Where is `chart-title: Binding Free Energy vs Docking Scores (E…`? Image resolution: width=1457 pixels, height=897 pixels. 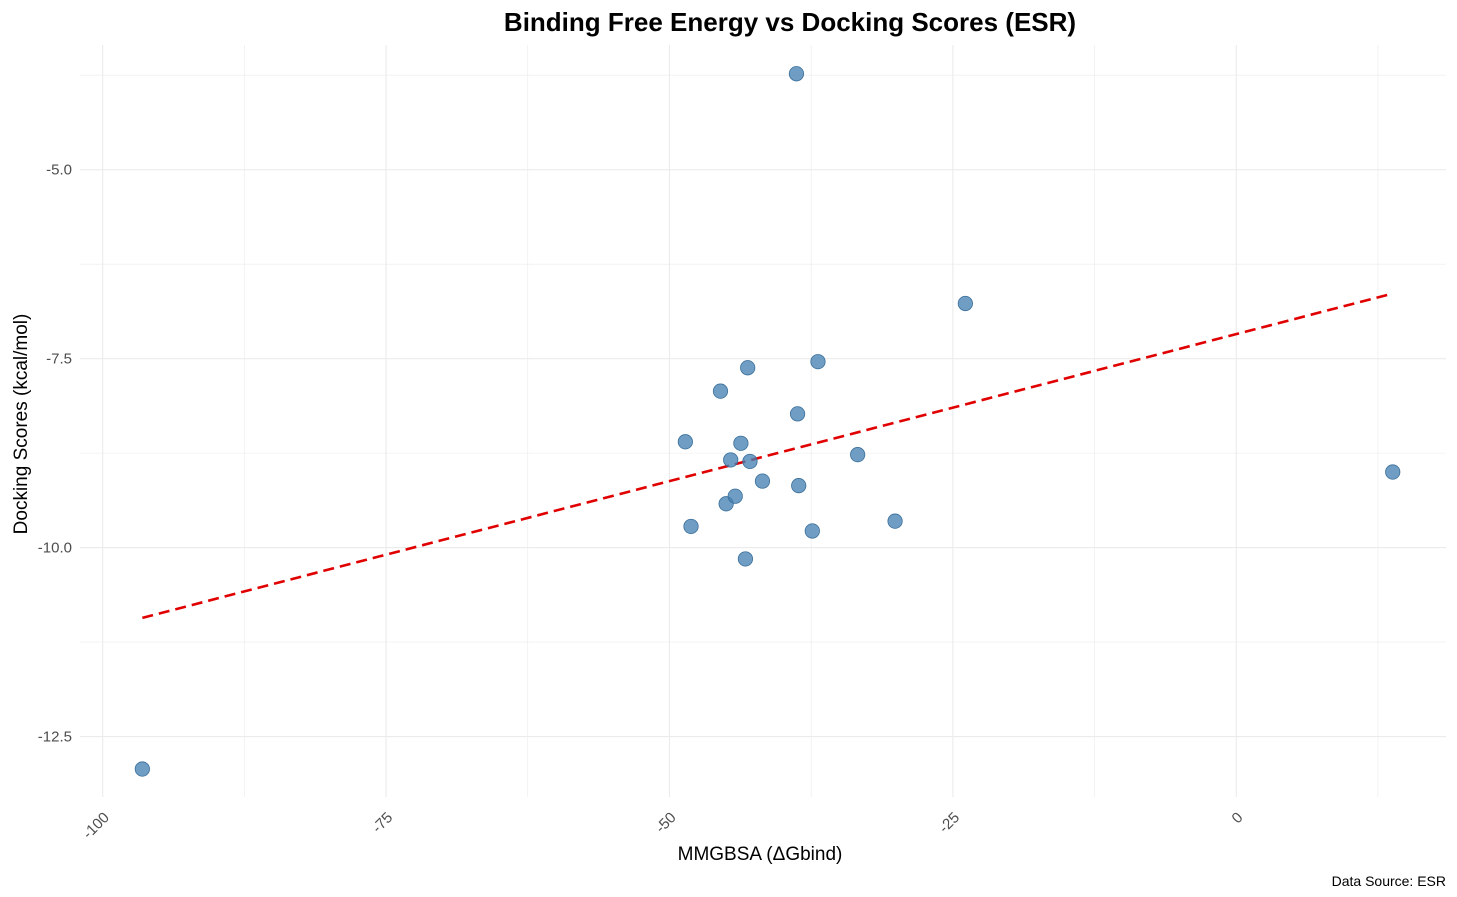
chart-title: Binding Free Energy vs Docking Scores (E… is located at coordinates (790, 22).